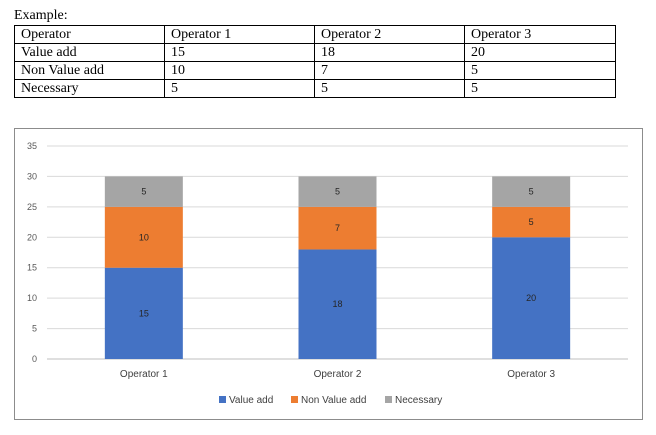 This screenshot has height=435, width=656. What do you see at coordinates (389, 70) in the screenshot?
I see `table-cell: 7` at bounding box center [389, 70].